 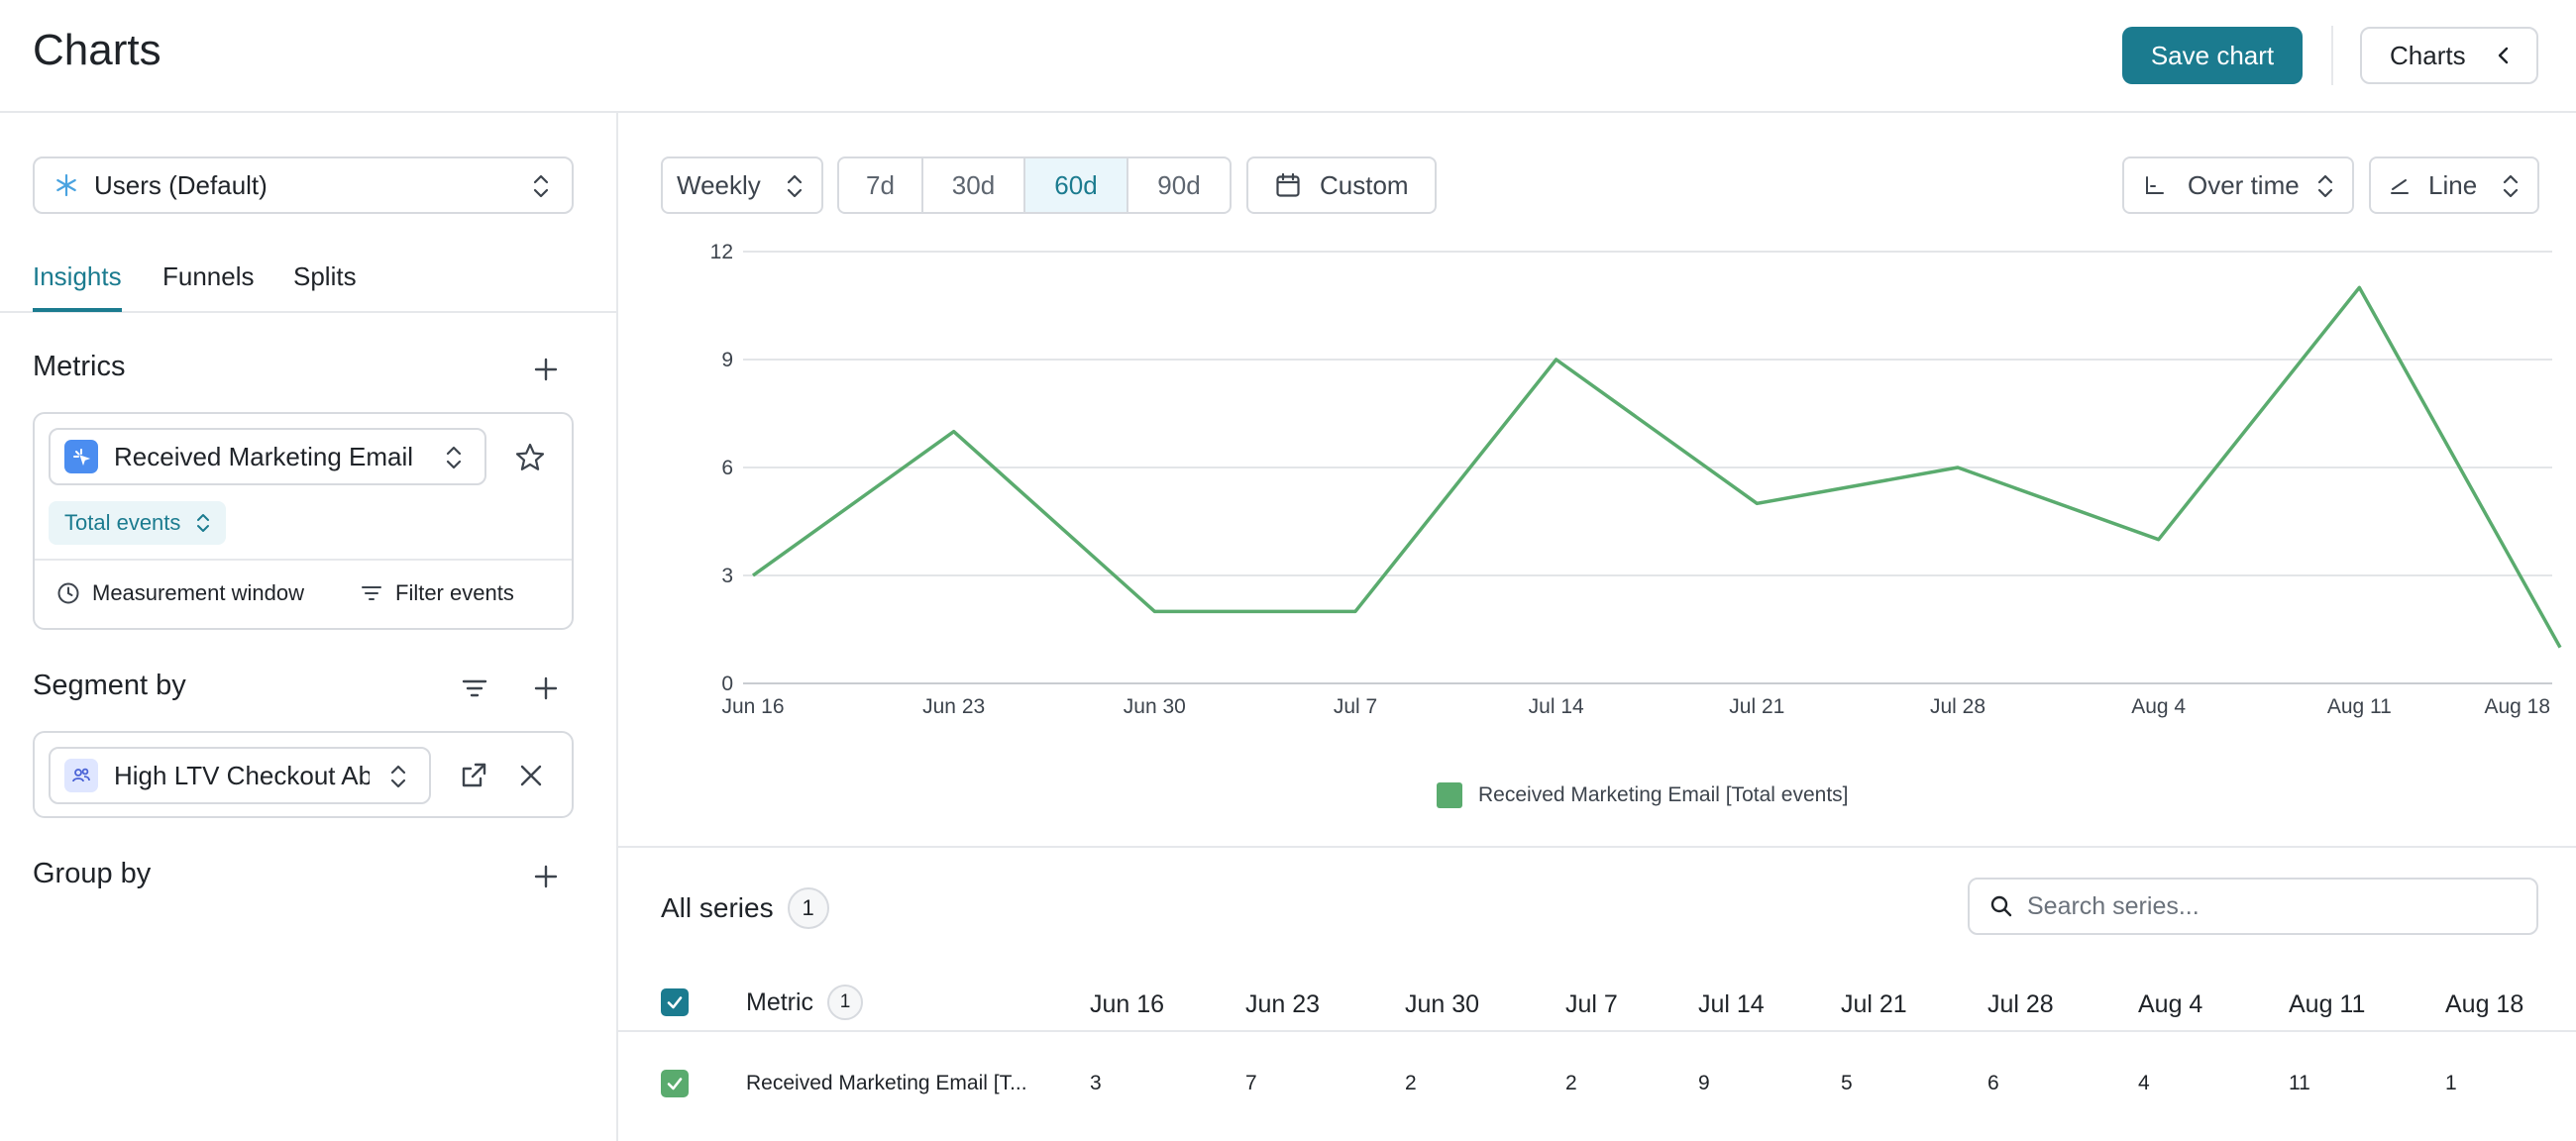 I want to click on table-cell: 7, so click(x=1251, y=1083).